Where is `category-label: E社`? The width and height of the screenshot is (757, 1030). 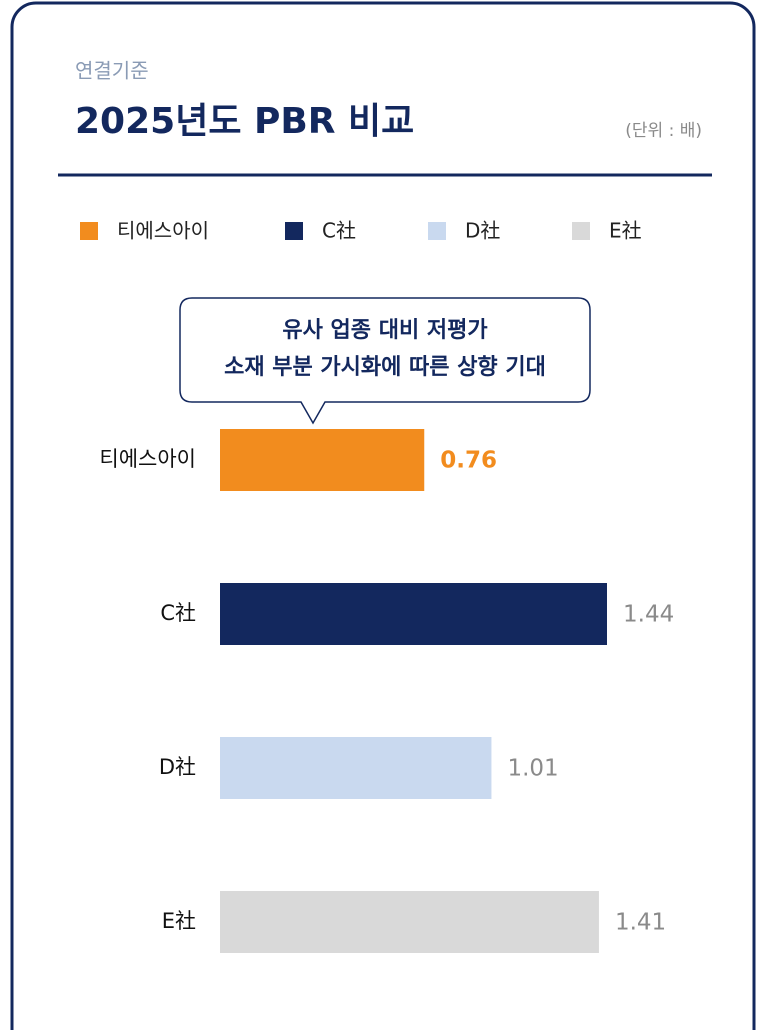
category-label: E社 is located at coordinates (179, 921).